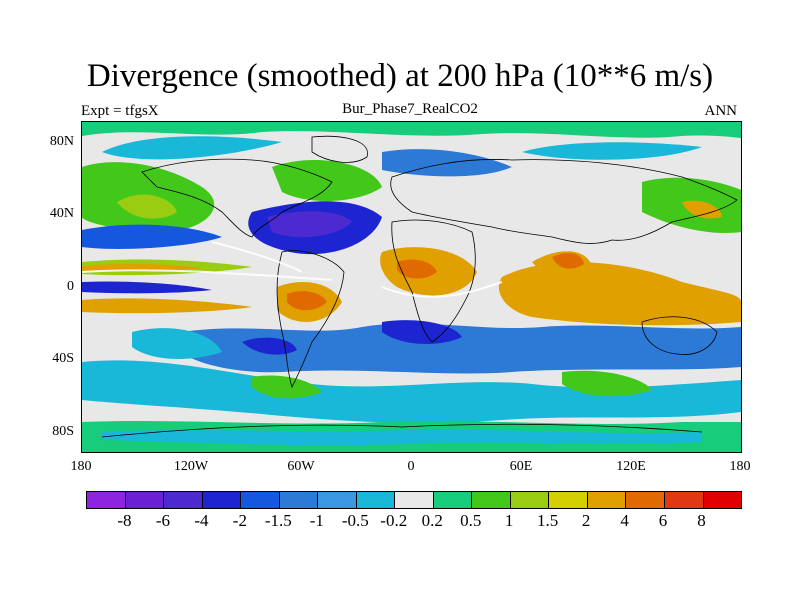  I want to click on lat-tick-0: 0, so click(70, 286).